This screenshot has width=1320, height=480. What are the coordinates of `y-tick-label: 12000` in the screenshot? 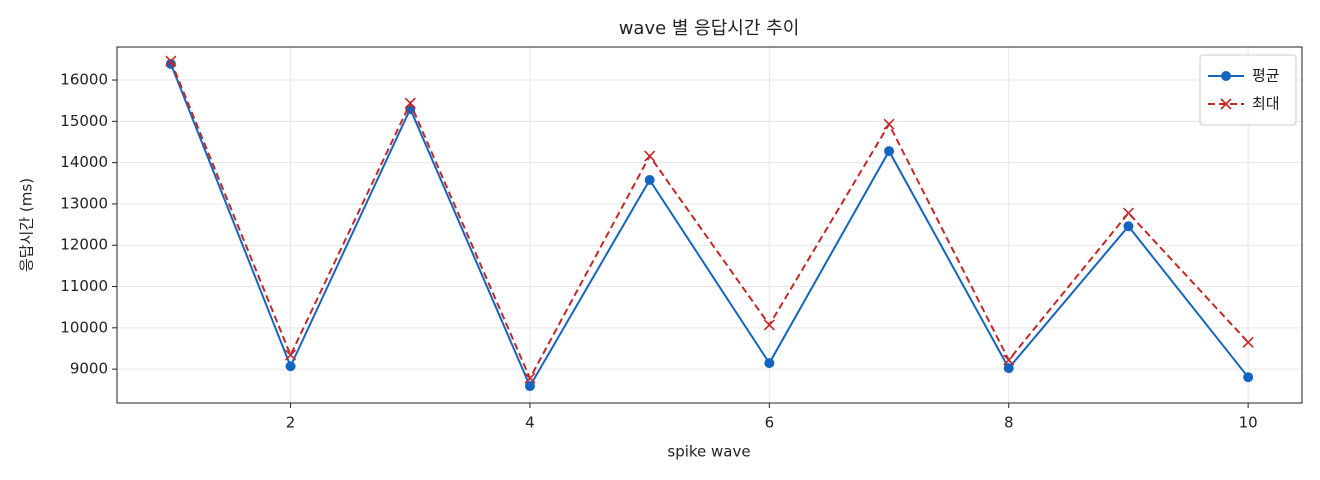 It's located at (84, 245).